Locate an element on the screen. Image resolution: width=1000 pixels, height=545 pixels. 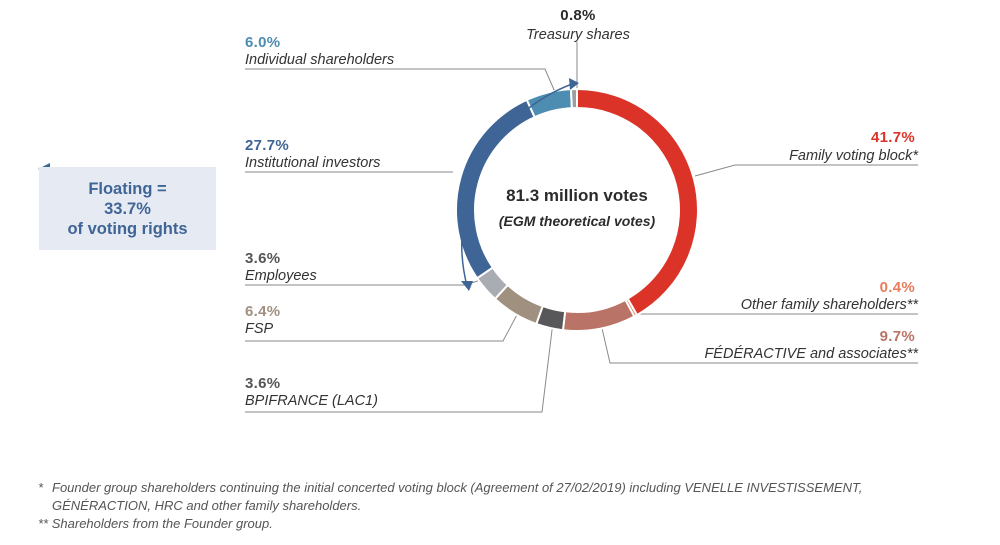
federactive-label: FÉDÉRACTIVE and associates** is located at coordinates (811, 354).